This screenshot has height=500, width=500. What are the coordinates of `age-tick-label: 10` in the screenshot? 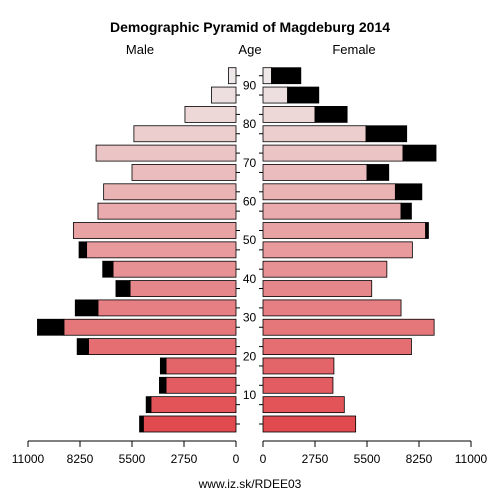 It's located at (250, 395).